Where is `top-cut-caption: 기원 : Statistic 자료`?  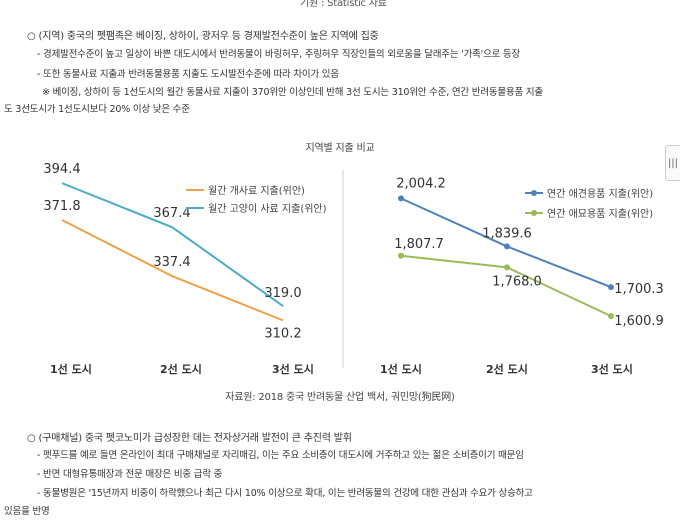
top-cut-caption: 기원 : Statistic 자료 is located at coordinates (343, 4).